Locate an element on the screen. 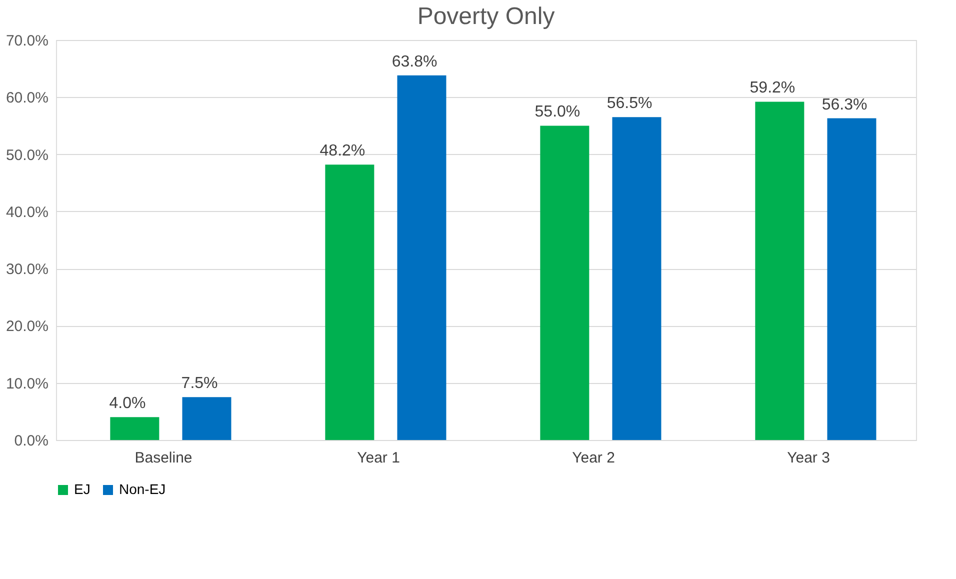 The width and height of the screenshot is (956, 579). data-label: 48.2% is located at coordinates (343, 151).